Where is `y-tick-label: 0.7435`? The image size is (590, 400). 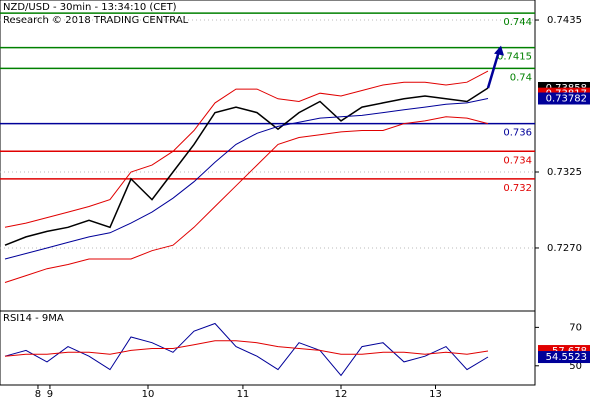
y-tick-label: 0.7435 is located at coordinates (564, 20).